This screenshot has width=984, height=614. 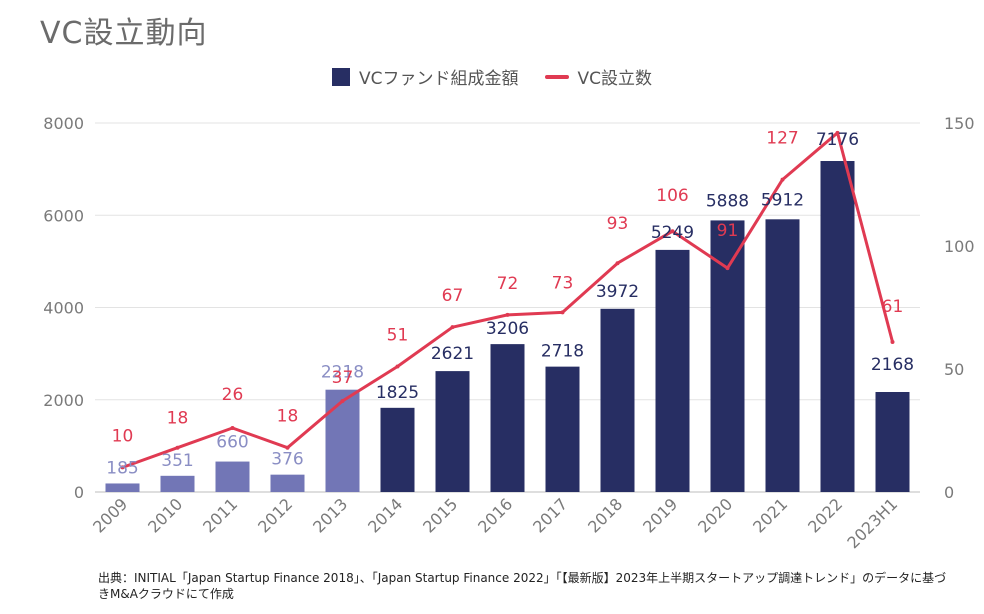 I want to click on legend-item-fund: VCファンド組成金額, so click(x=425, y=76).